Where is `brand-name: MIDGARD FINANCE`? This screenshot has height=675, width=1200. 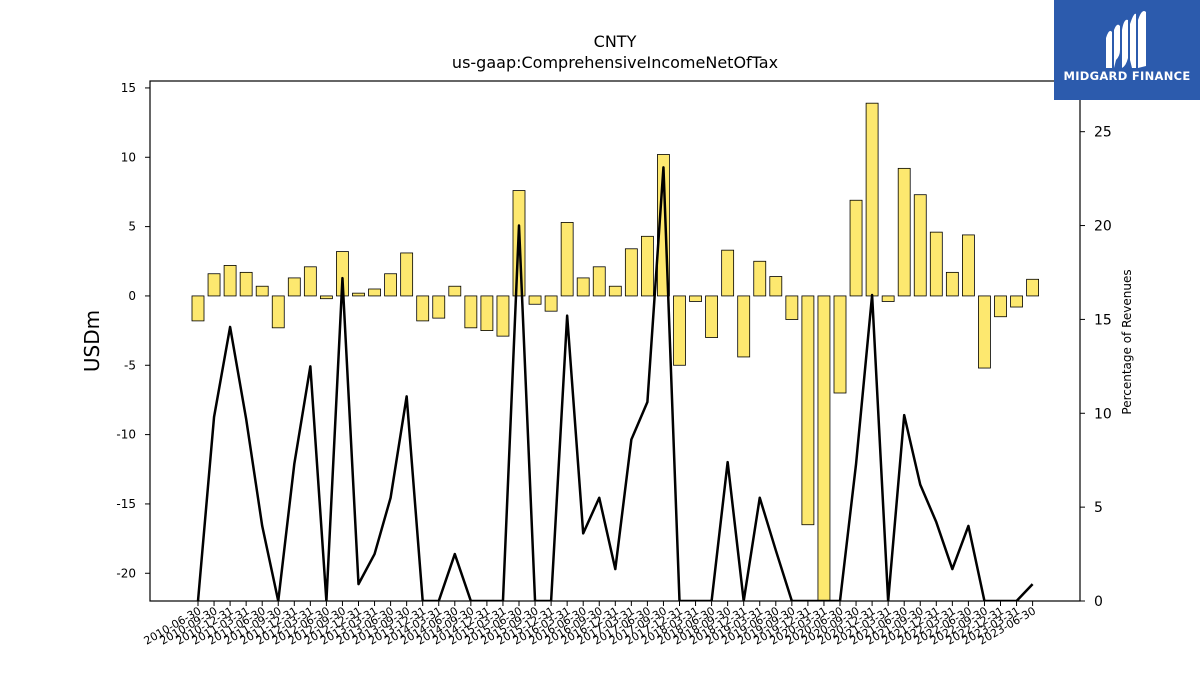 brand-name: MIDGARD FINANCE is located at coordinates (1127, 76).